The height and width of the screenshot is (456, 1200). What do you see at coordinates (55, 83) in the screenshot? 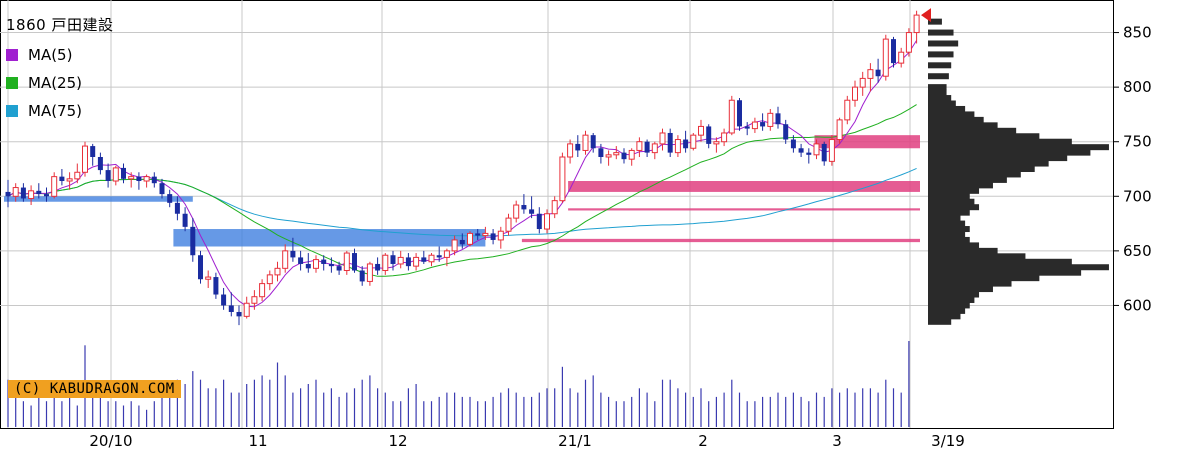
I see `legend-label-ma25: MA(25)` at bounding box center [55, 83].